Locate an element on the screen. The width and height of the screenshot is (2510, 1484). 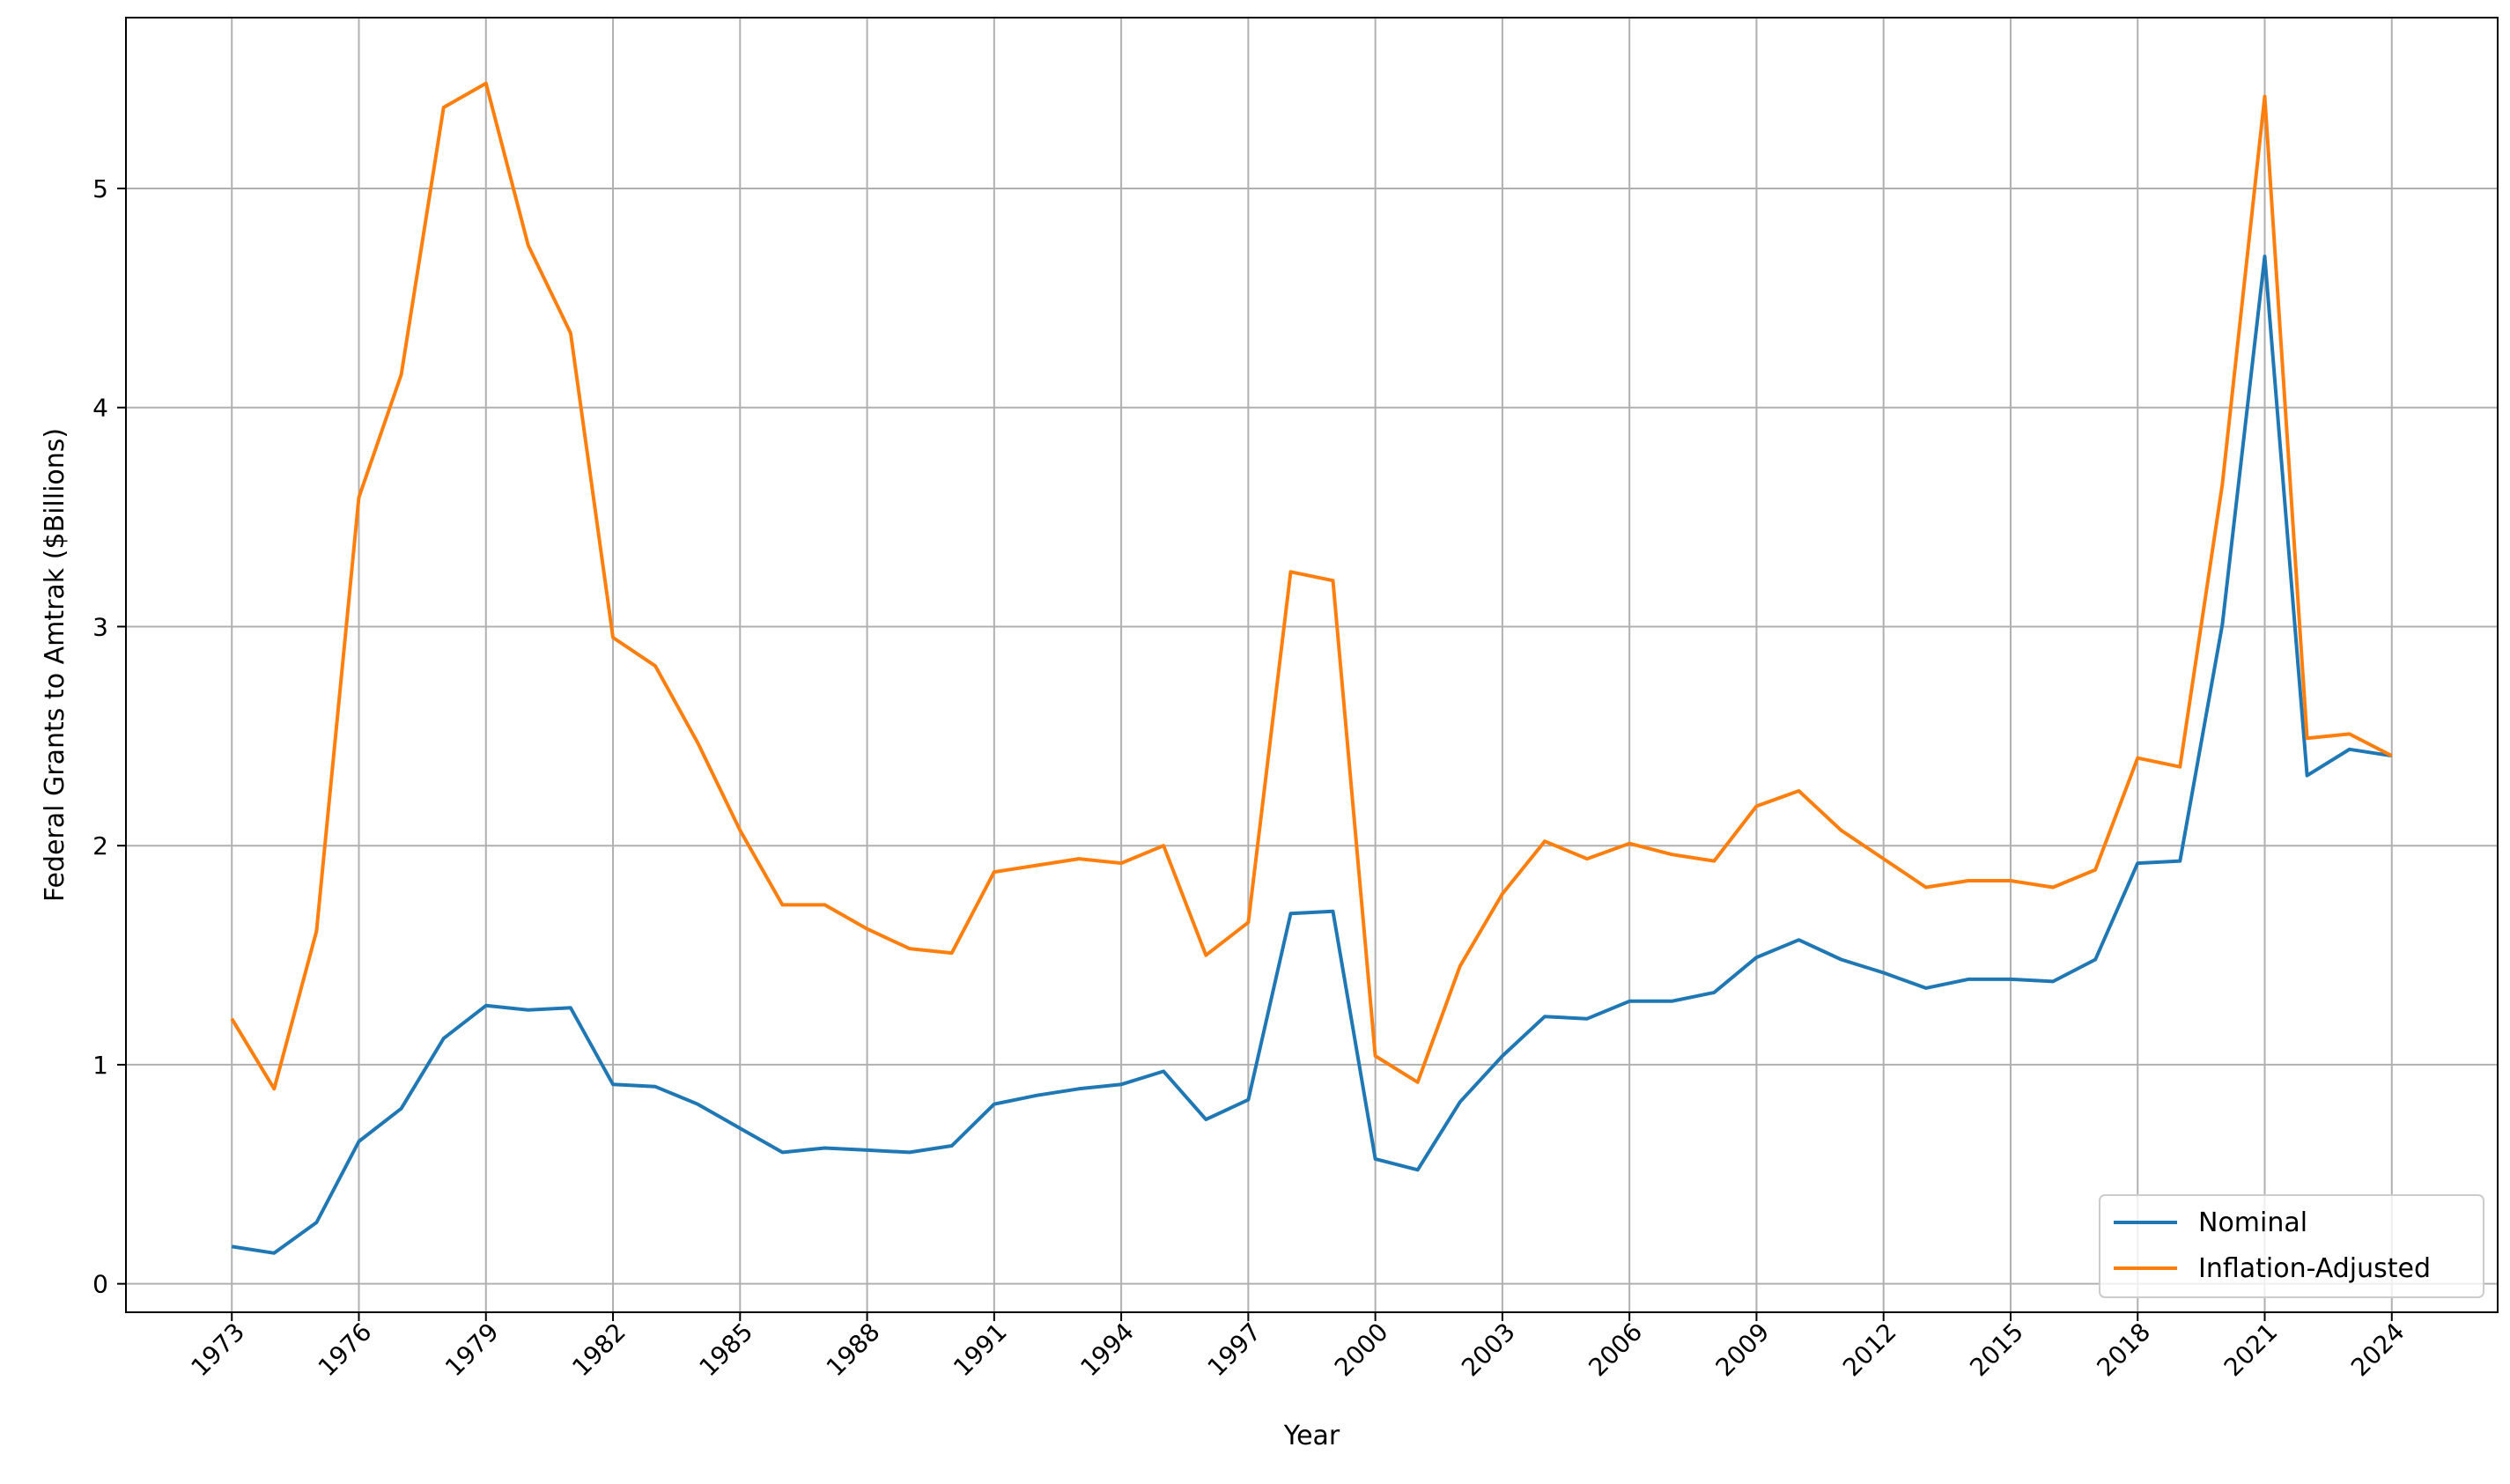
y-tick-label: 1 is located at coordinates (100, 1065).